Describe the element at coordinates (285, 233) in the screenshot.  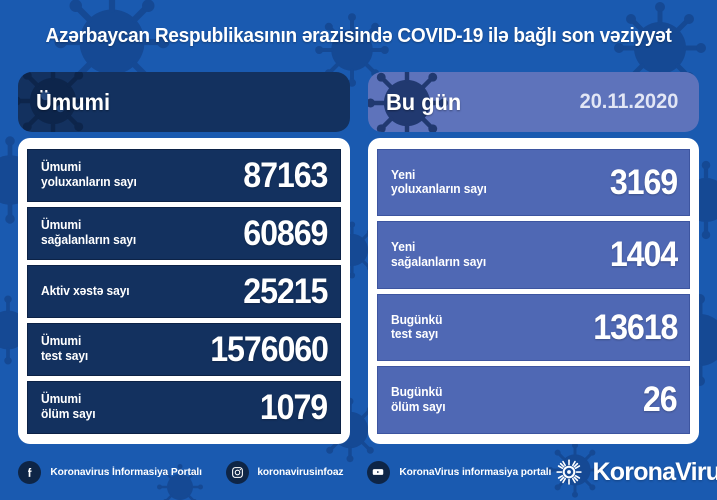
I see `stat-value: 60869` at that location.